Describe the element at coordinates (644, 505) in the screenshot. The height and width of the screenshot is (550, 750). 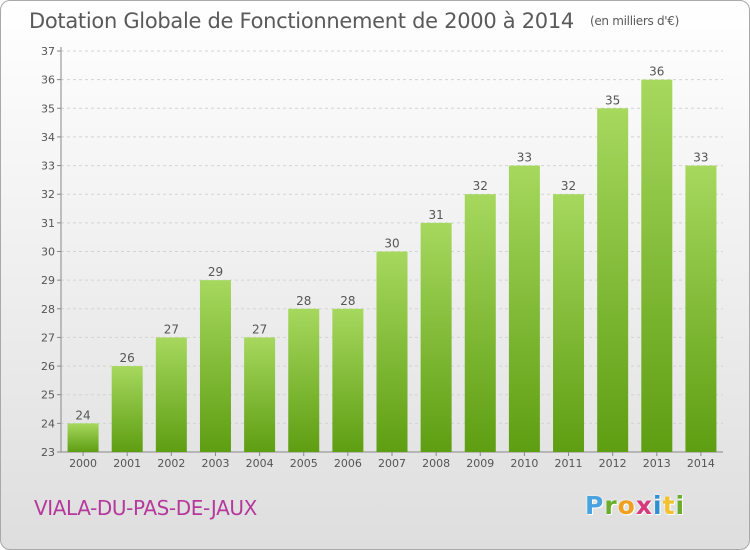
I see `logo-letter: x` at that location.